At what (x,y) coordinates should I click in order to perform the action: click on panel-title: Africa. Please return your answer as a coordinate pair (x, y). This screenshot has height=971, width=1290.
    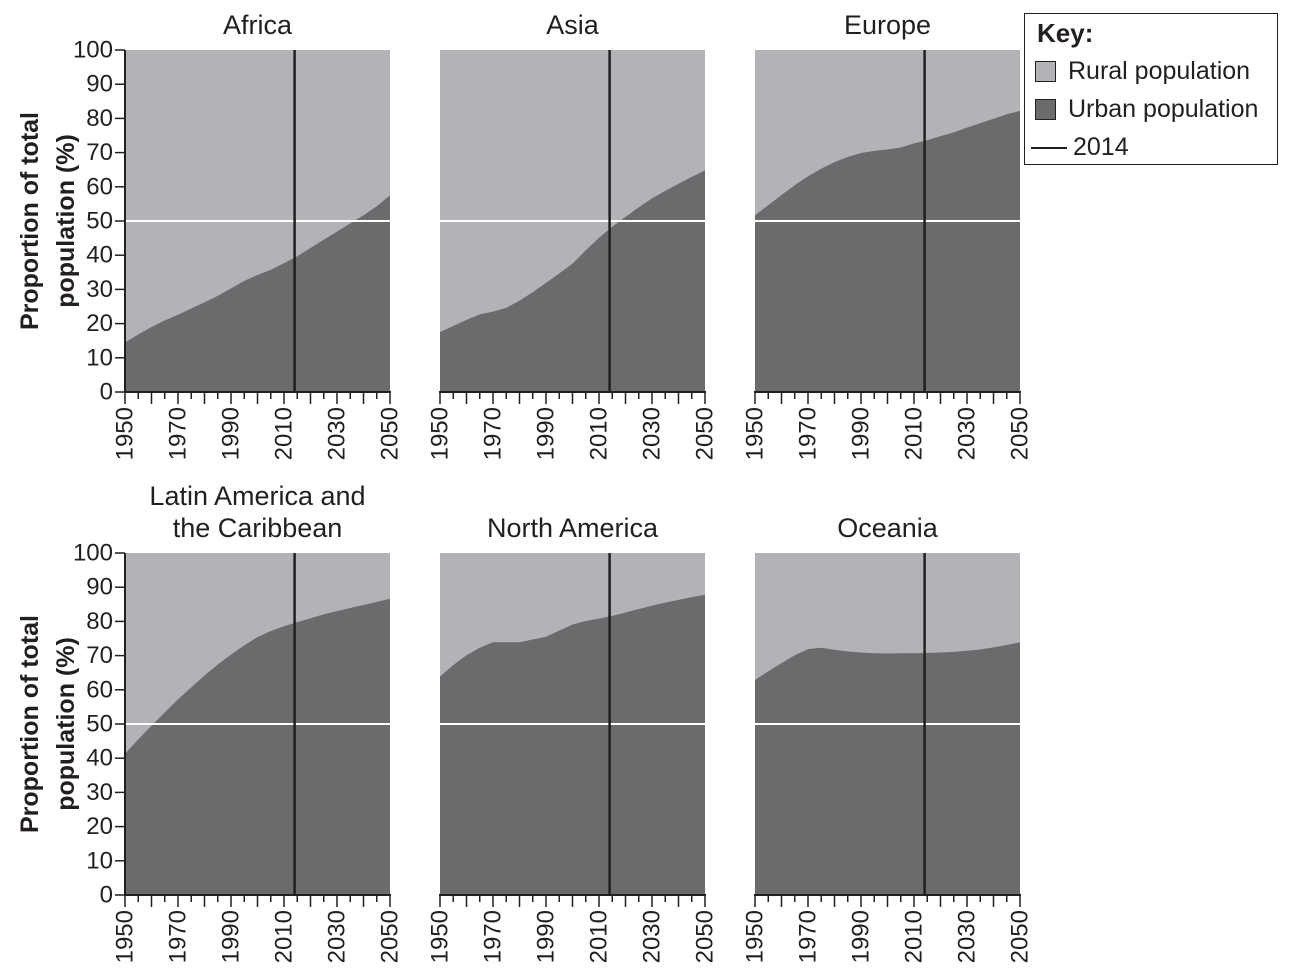
    Looking at the image, I should click on (258, 25).